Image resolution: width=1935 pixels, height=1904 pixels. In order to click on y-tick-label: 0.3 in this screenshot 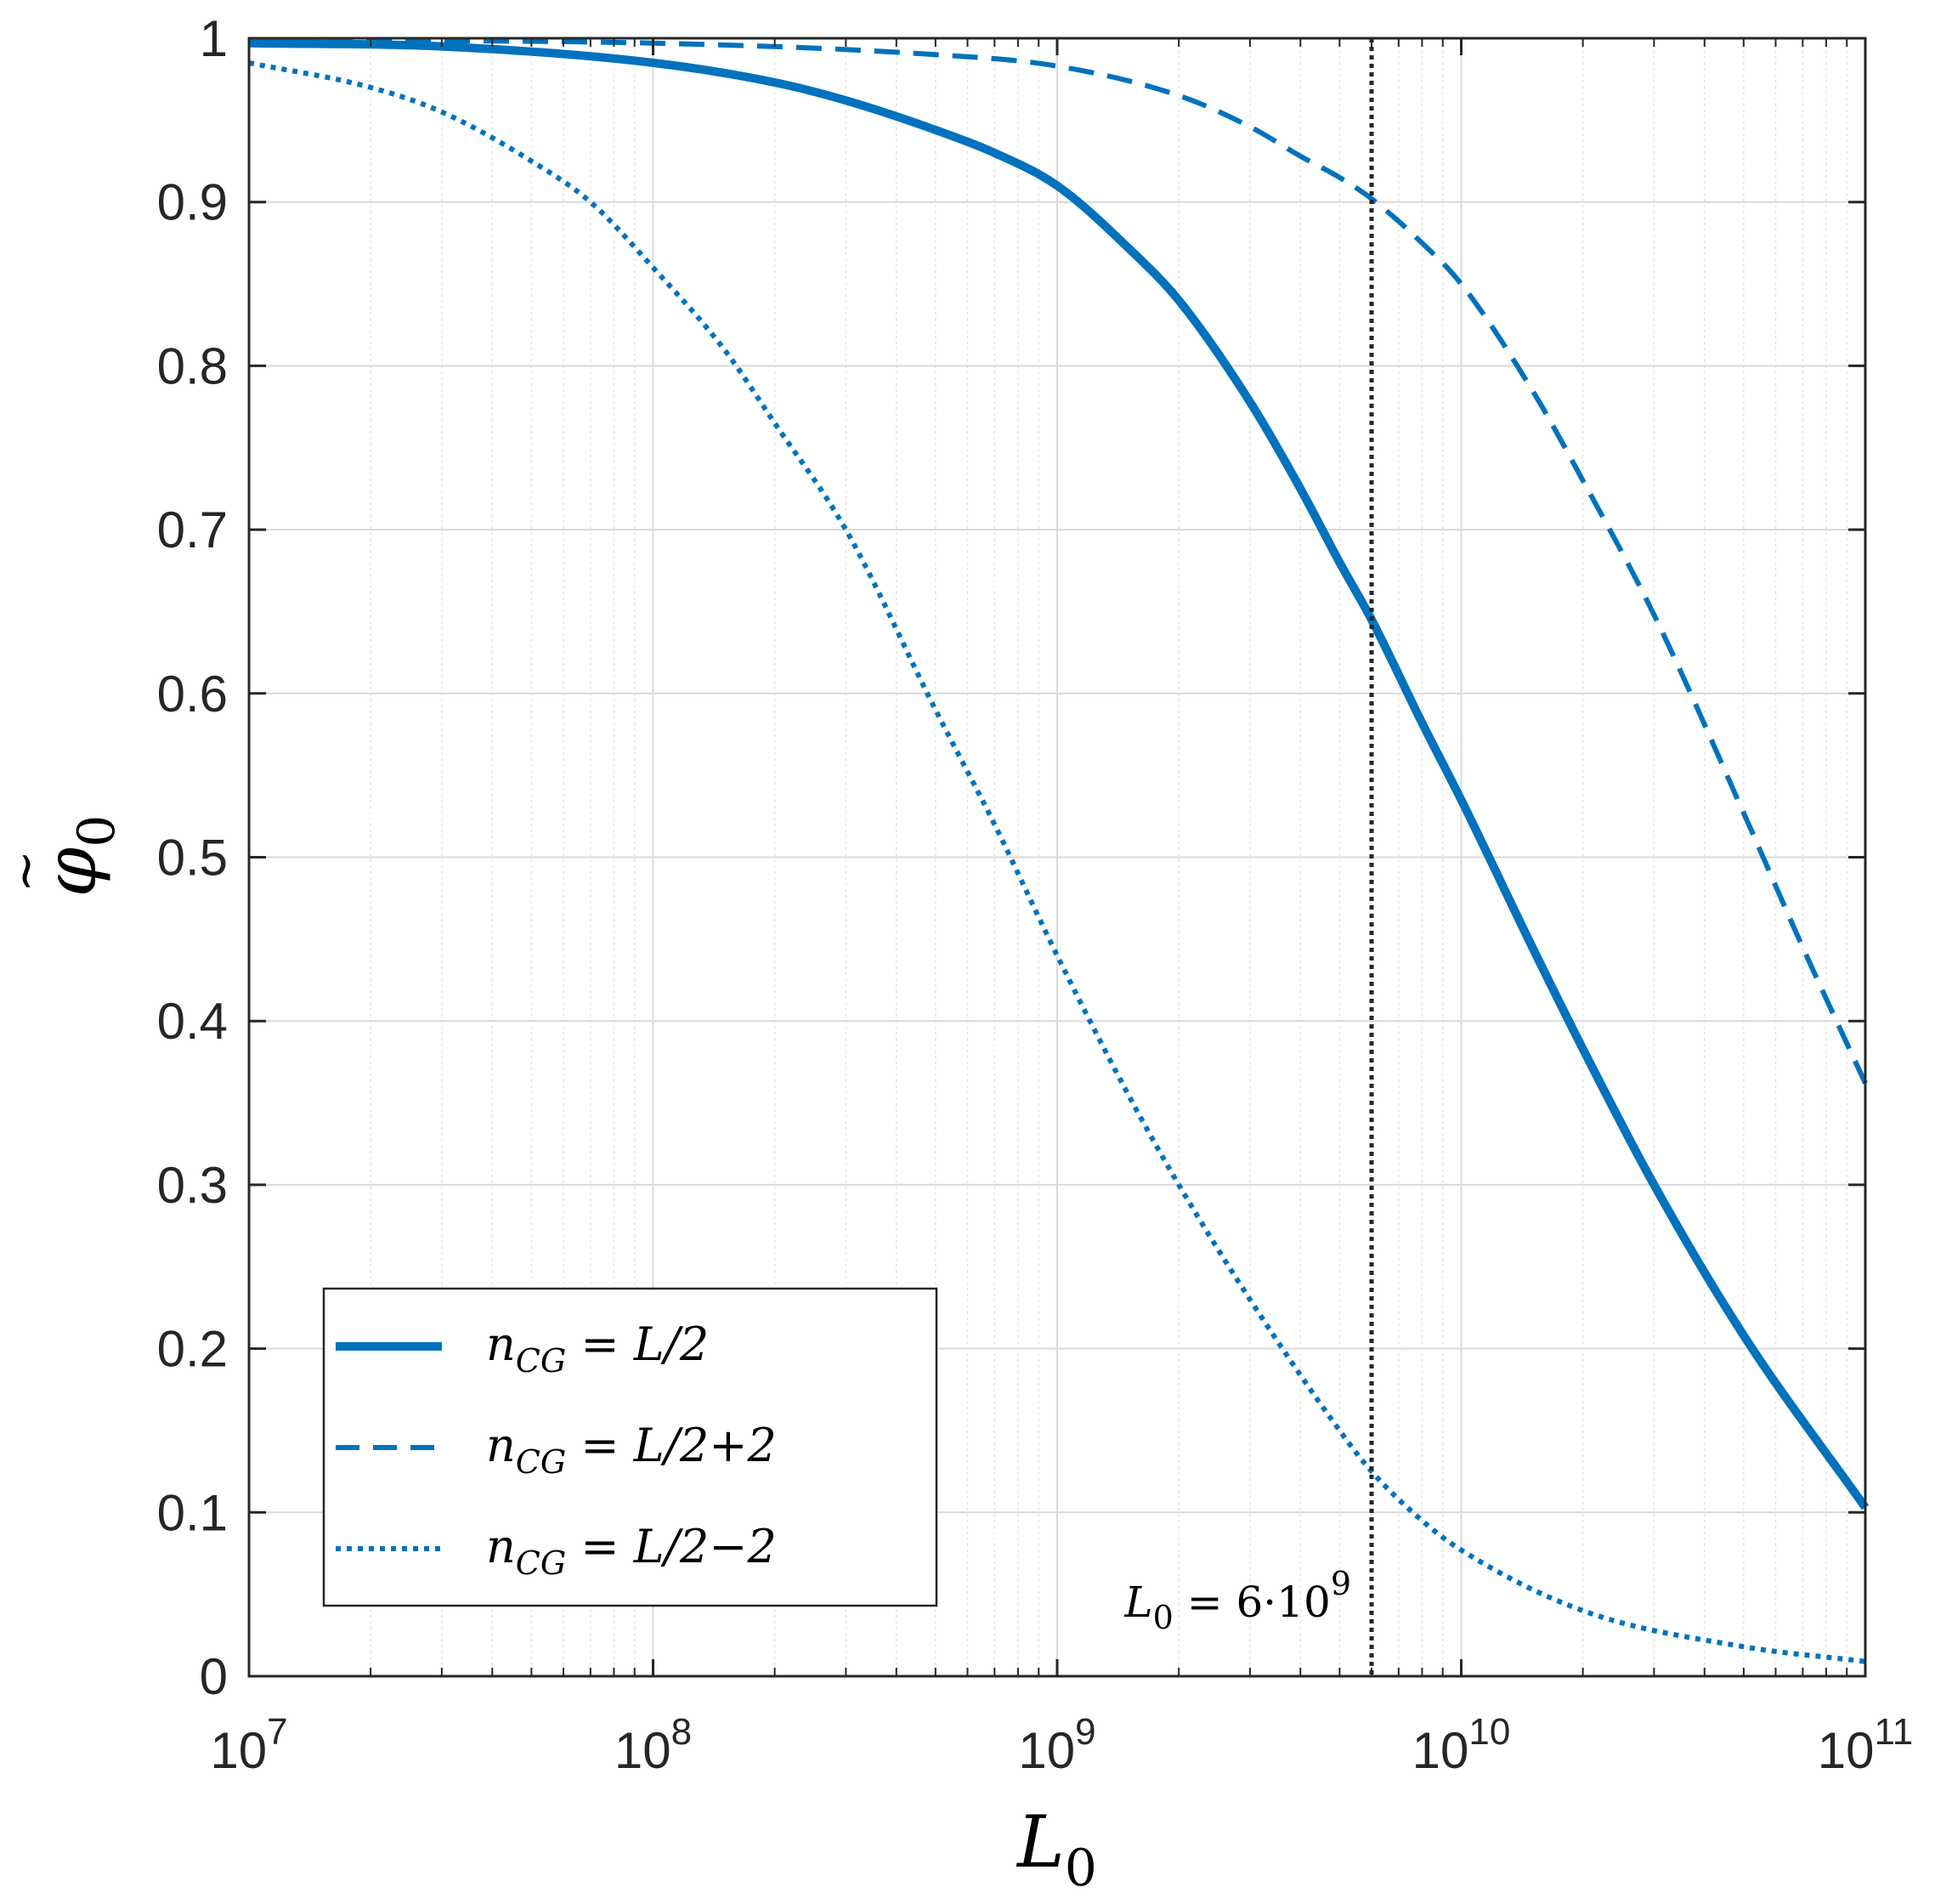, I will do `click(192, 1185)`.